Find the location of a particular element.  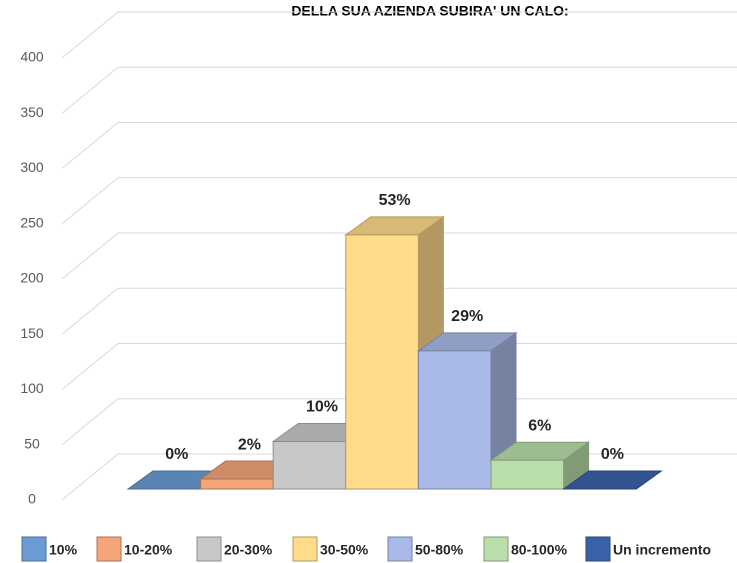

y-tick-label: 150 is located at coordinates (32, 333).